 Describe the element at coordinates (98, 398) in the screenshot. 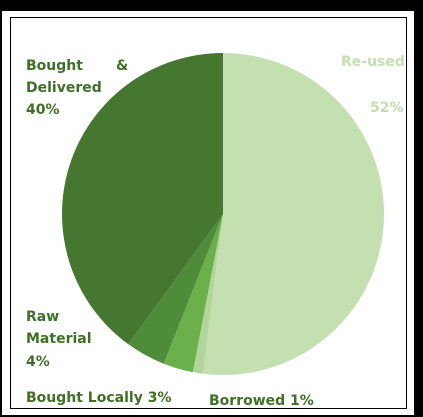

I see `label-bought-locally: Bought Locally 3%` at that location.